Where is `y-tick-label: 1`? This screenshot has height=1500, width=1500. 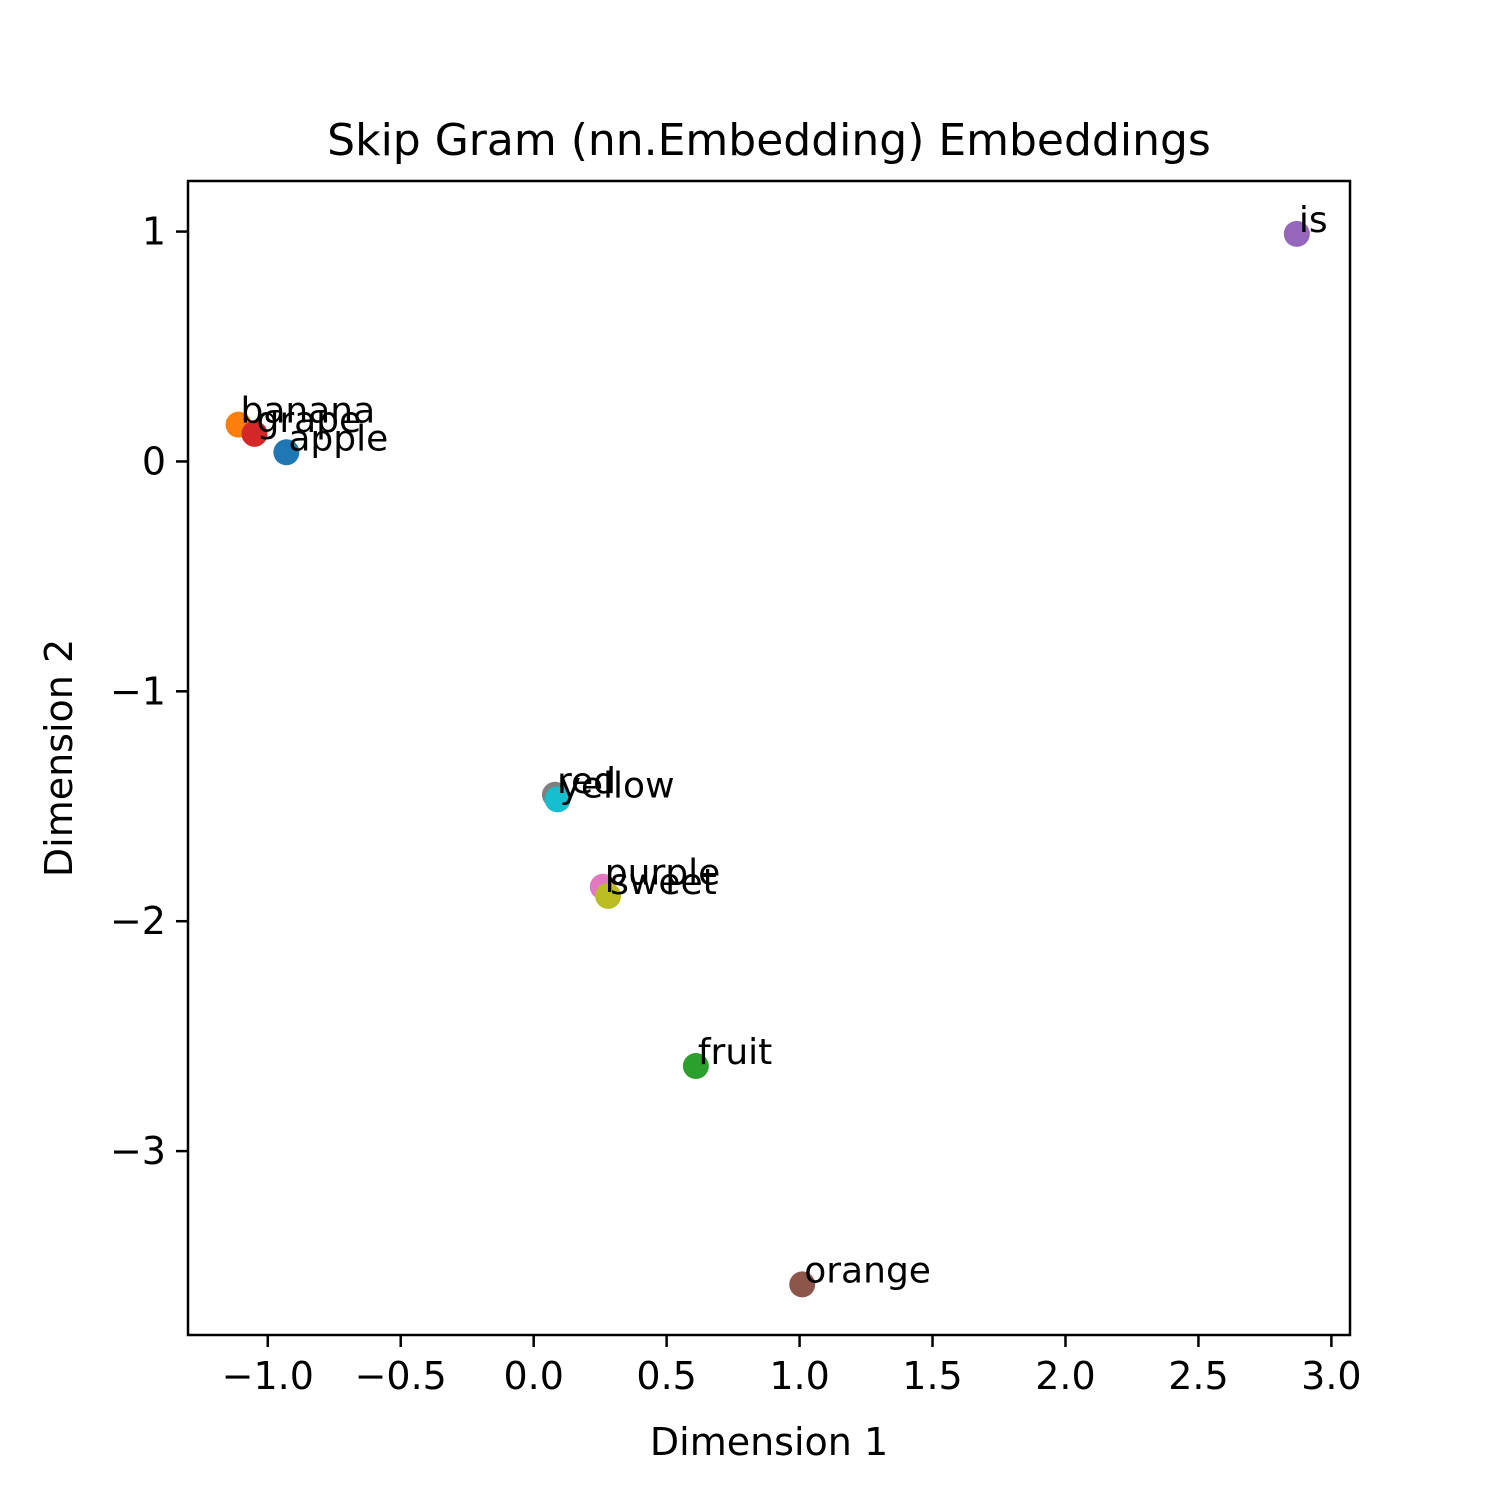 y-tick-label: 1 is located at coordinates (154, 232).